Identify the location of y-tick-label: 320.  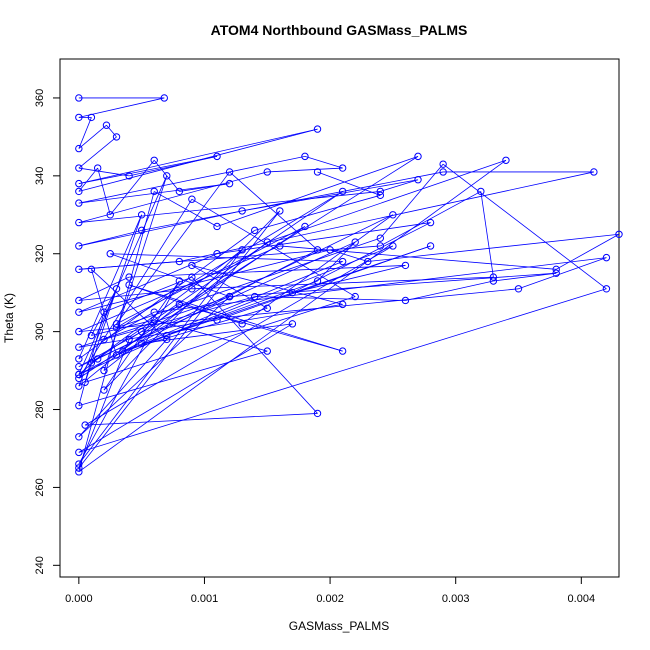
(40, 254).